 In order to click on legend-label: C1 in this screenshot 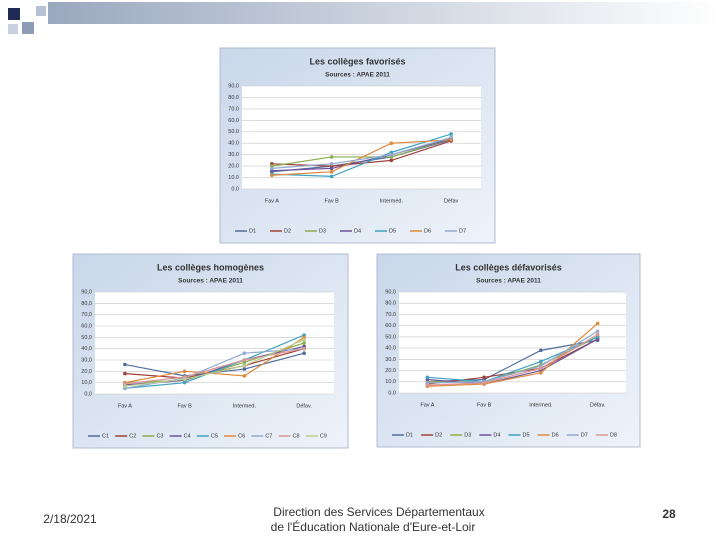, I will do `click(105, 436)`.